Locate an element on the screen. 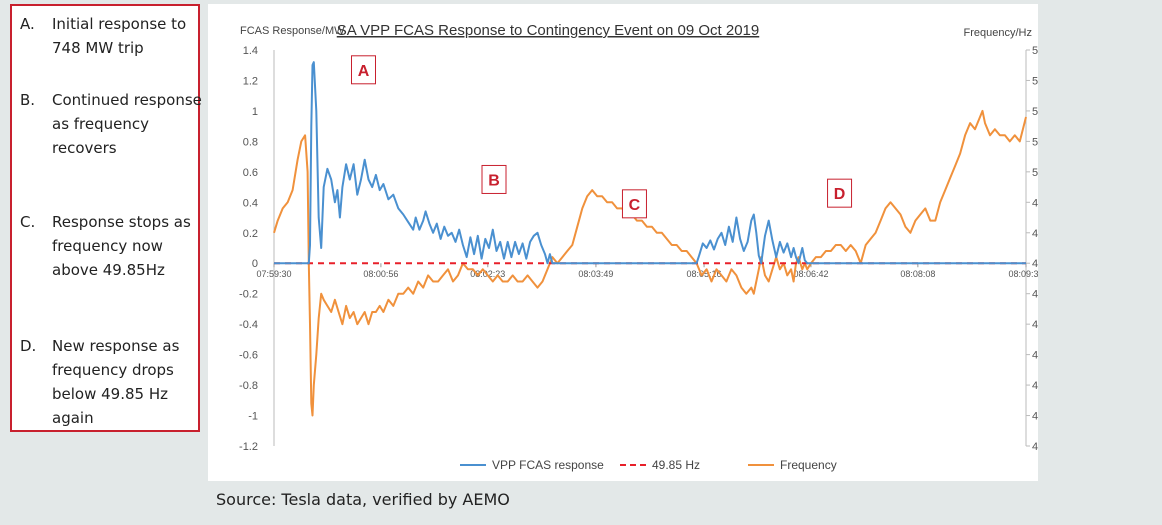 The height and width of the screenshot is (525, 1162). note-letter: C. is located at coordinates (28, 222).